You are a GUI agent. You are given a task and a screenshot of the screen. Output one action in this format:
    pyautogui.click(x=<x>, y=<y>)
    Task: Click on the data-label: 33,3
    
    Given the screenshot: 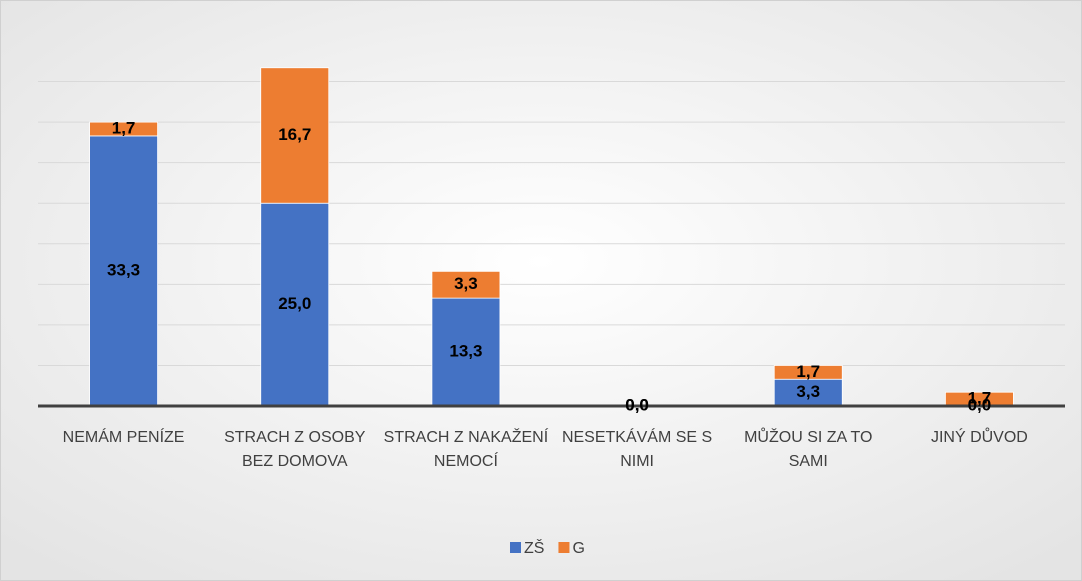 What is the action you would take?
    pyautogui.click(x=123, y=269)
    